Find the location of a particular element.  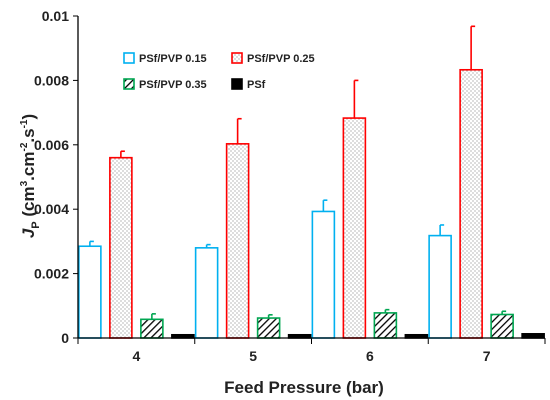

y-axis-ticks: 0 0.002 0.004 0.006 0.008 0.01 is located at coordinates (56, 177).